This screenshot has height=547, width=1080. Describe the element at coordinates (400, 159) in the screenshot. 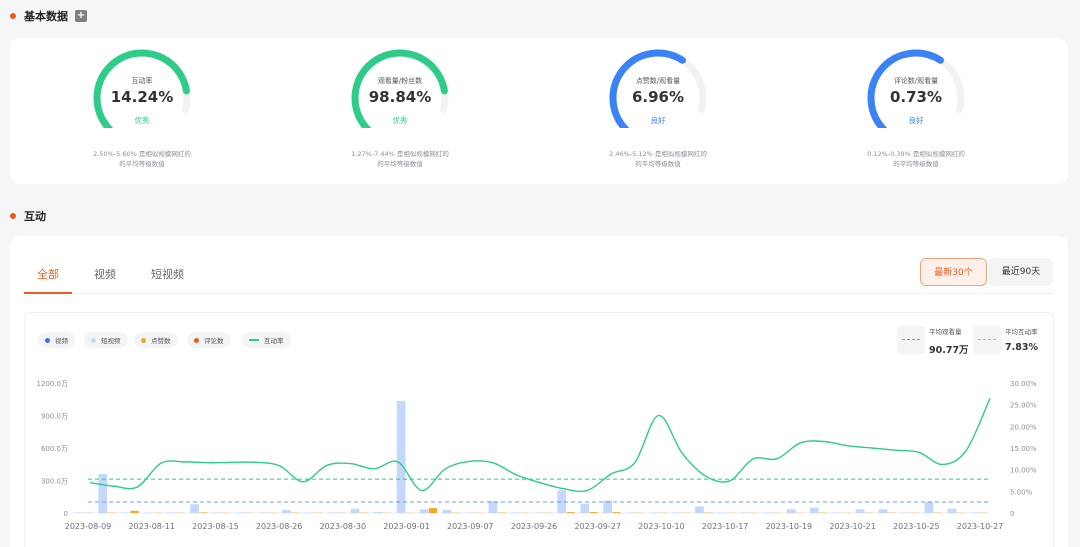

I see `gauge-desc: 1.27%-7.44% 是相似规模网红的 的平均等级数值` at that location.